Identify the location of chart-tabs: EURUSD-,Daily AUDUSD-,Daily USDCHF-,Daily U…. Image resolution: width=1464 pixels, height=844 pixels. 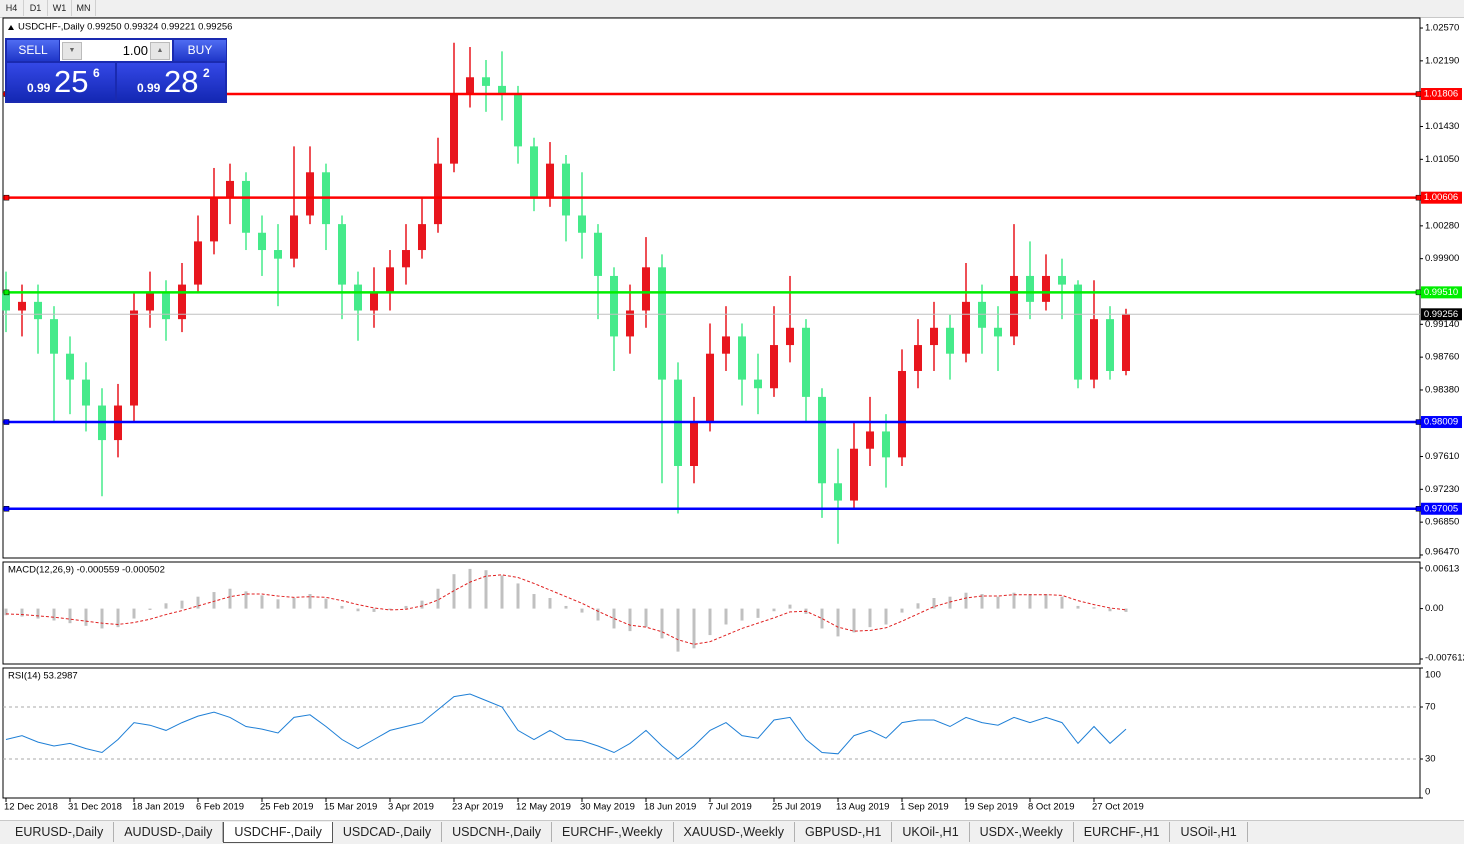
(732, 832).